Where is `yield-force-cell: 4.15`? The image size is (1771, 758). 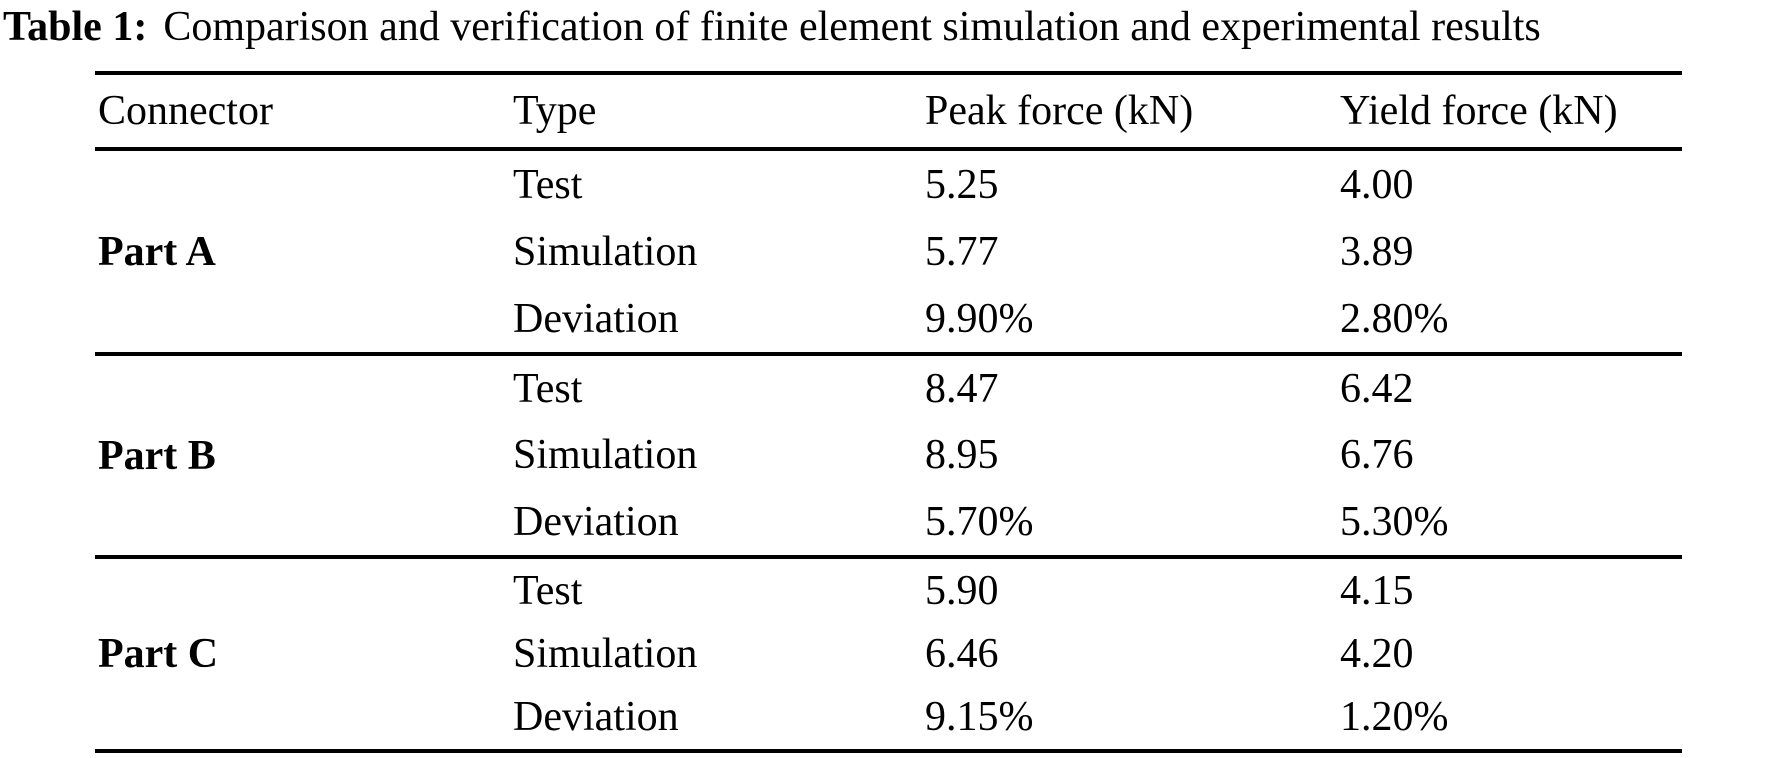 yield-force-cell: 4.15 is located at coordinates (1377, 590).